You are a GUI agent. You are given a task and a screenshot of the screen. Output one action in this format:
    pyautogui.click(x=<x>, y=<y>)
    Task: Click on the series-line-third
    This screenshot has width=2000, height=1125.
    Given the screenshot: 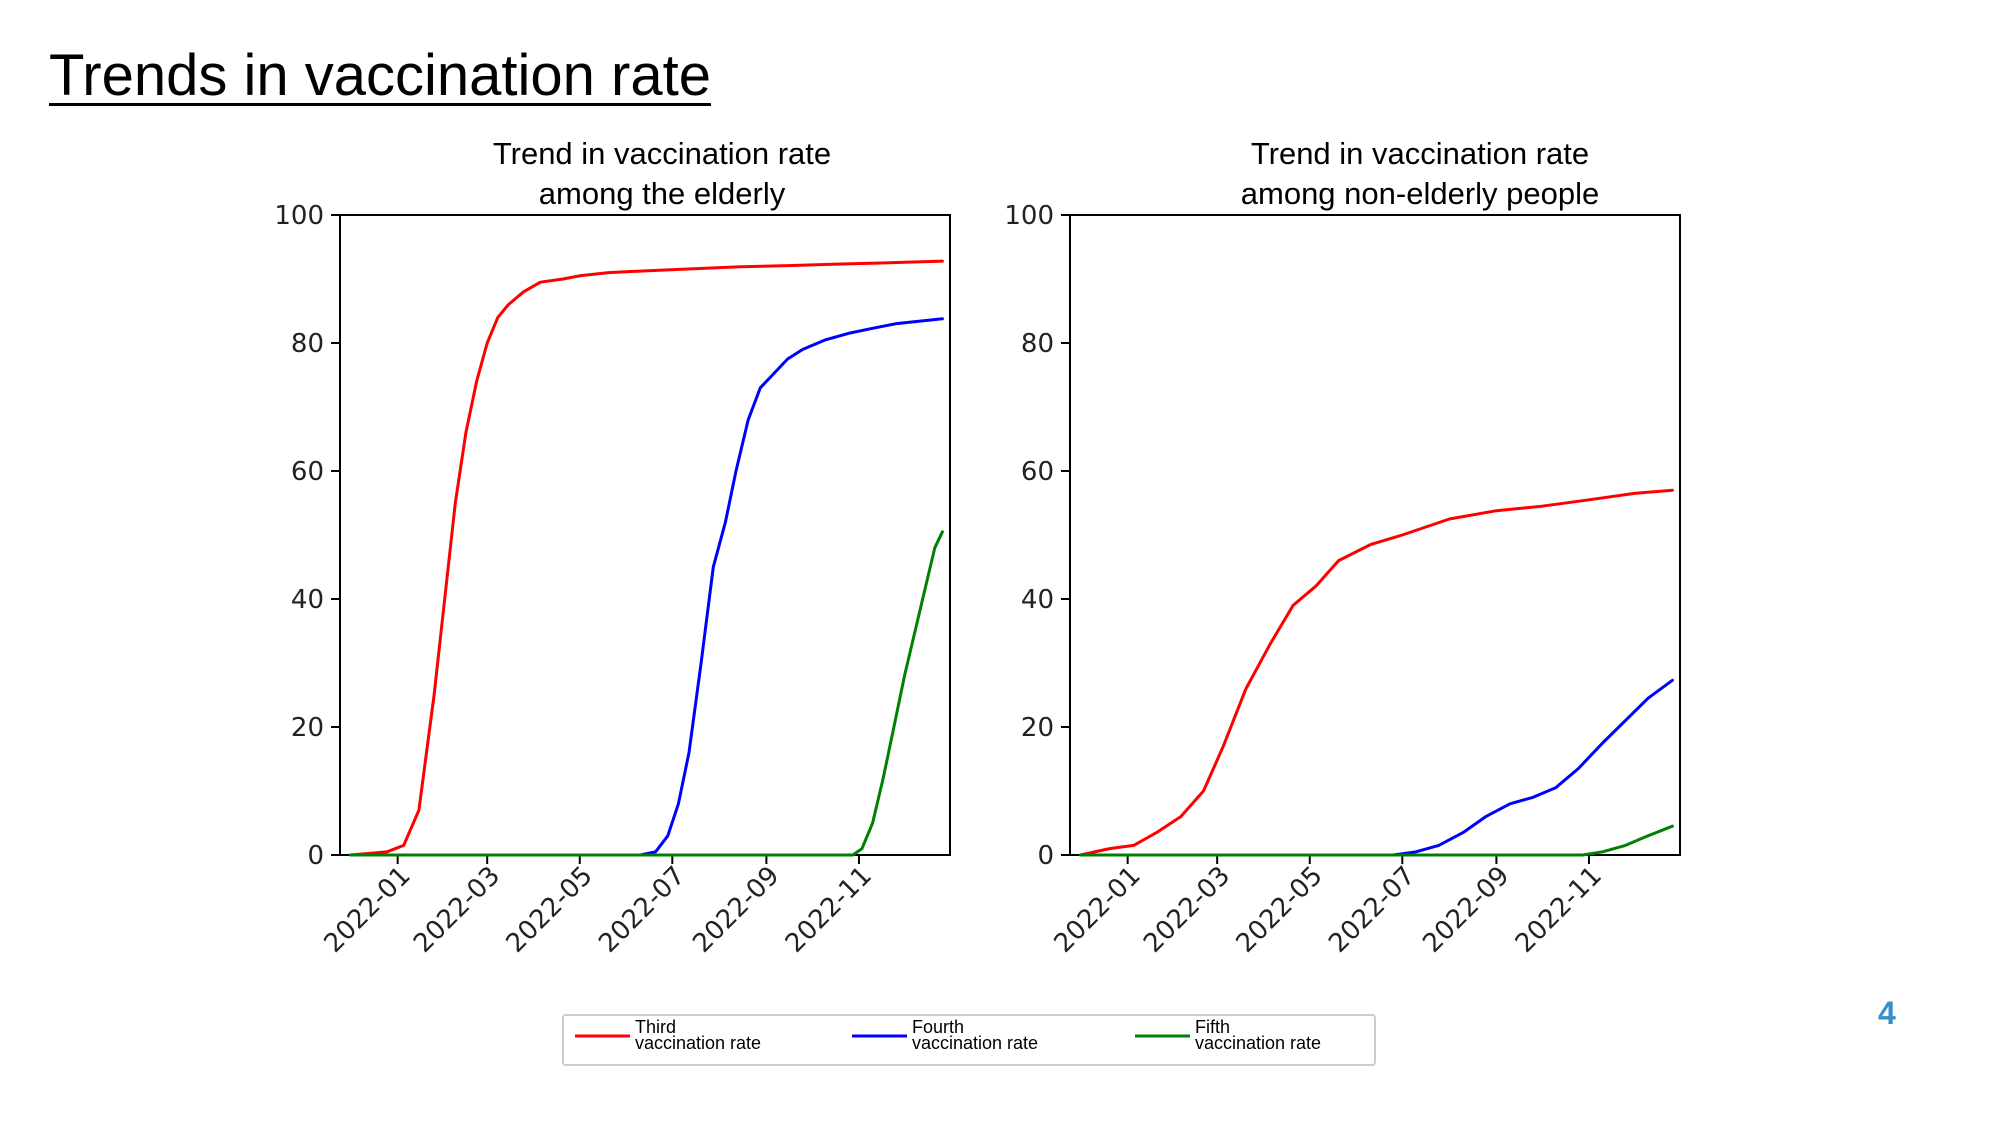 What is the action you would take?
    pyautogui.click(x=1376, y=672)
    